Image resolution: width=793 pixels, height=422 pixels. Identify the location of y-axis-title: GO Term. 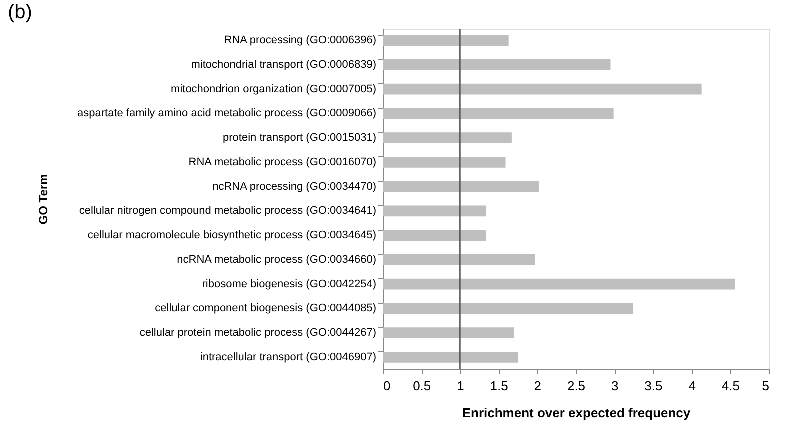
(43, 199).